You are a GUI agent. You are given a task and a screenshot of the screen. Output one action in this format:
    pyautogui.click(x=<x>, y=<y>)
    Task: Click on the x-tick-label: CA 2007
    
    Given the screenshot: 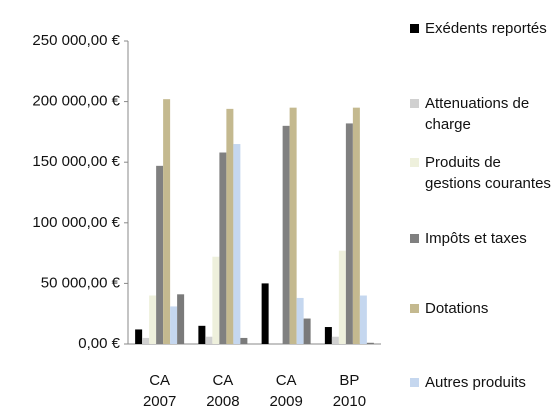 What is the action you would take?
    pyautogui.click(x=159, y=391)
    